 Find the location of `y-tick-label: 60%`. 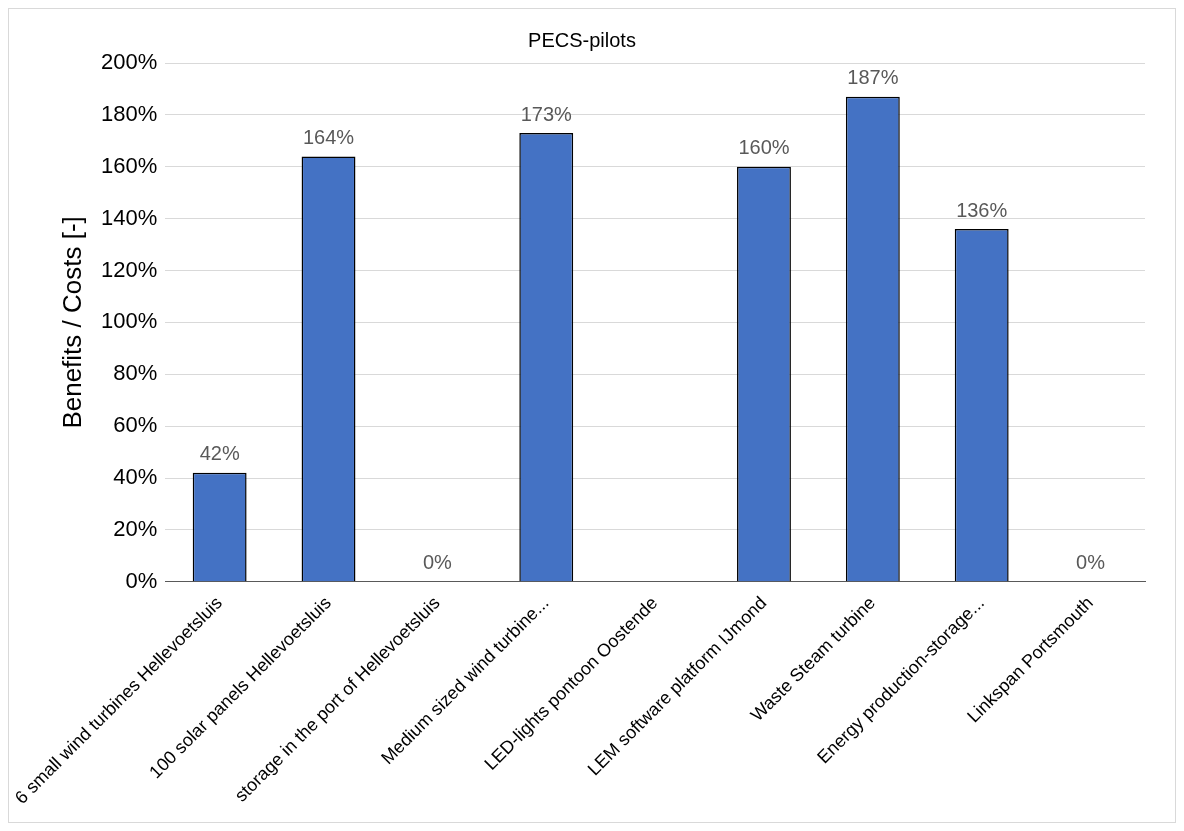

y-tick-label: 60% is located at coordinates (135, 425).